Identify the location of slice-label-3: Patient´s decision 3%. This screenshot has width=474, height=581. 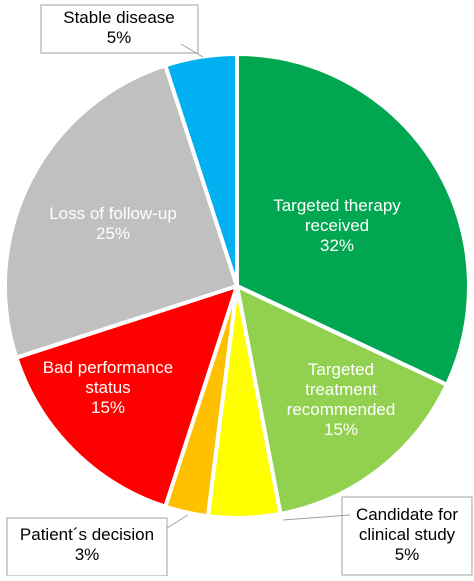
(87, 544).